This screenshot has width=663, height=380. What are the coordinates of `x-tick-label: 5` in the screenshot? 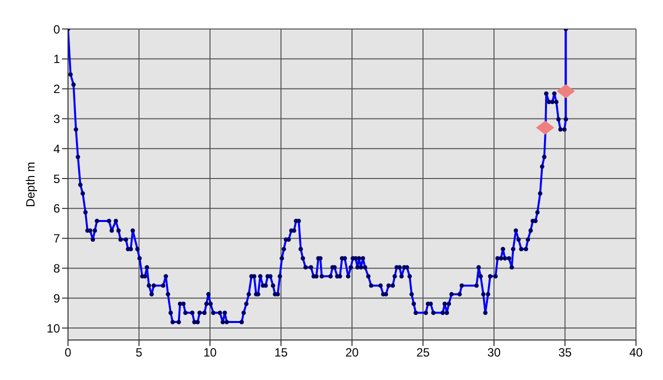 It's located at (139, 353).